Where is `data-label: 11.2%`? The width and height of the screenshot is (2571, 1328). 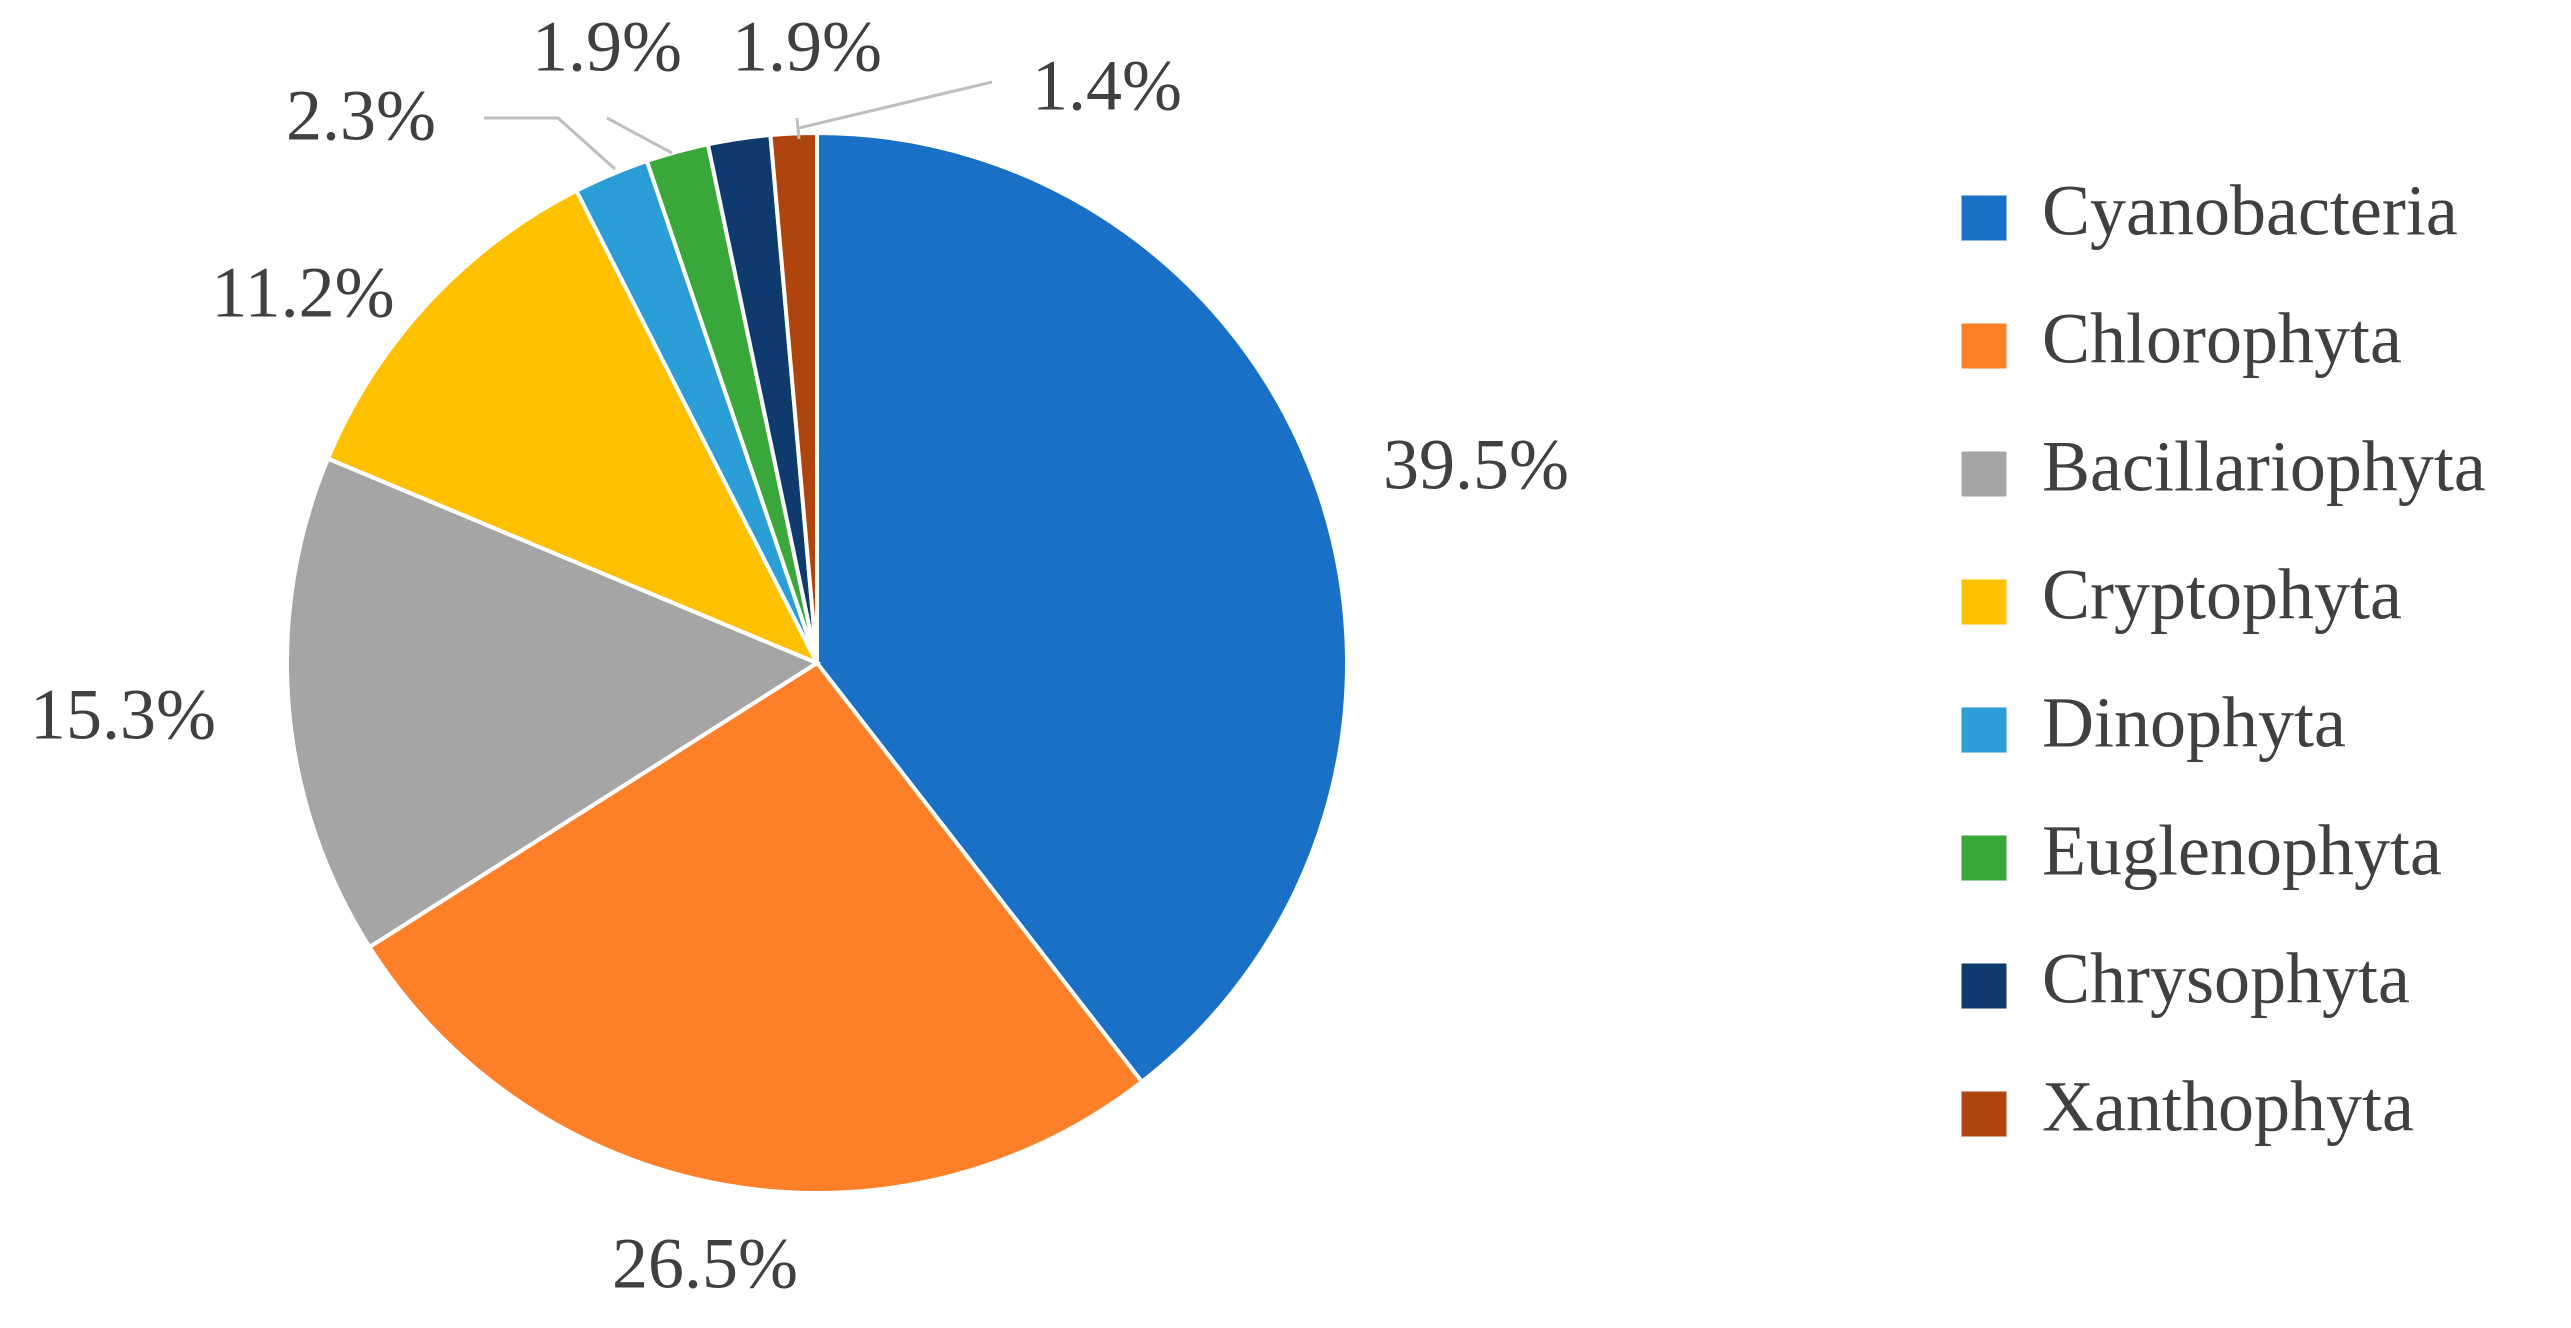 data-label: 11.2% is located at coordinates (302, 293).